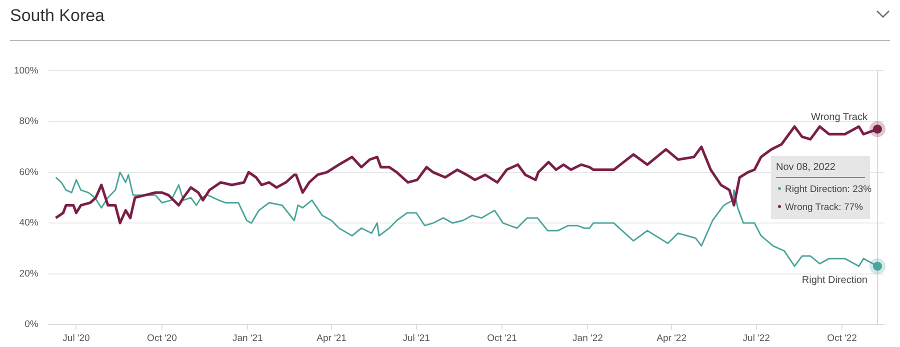 This screenshot has width=900, height=347. I want to click on y-tick-label: 20%, so click(29, 274).